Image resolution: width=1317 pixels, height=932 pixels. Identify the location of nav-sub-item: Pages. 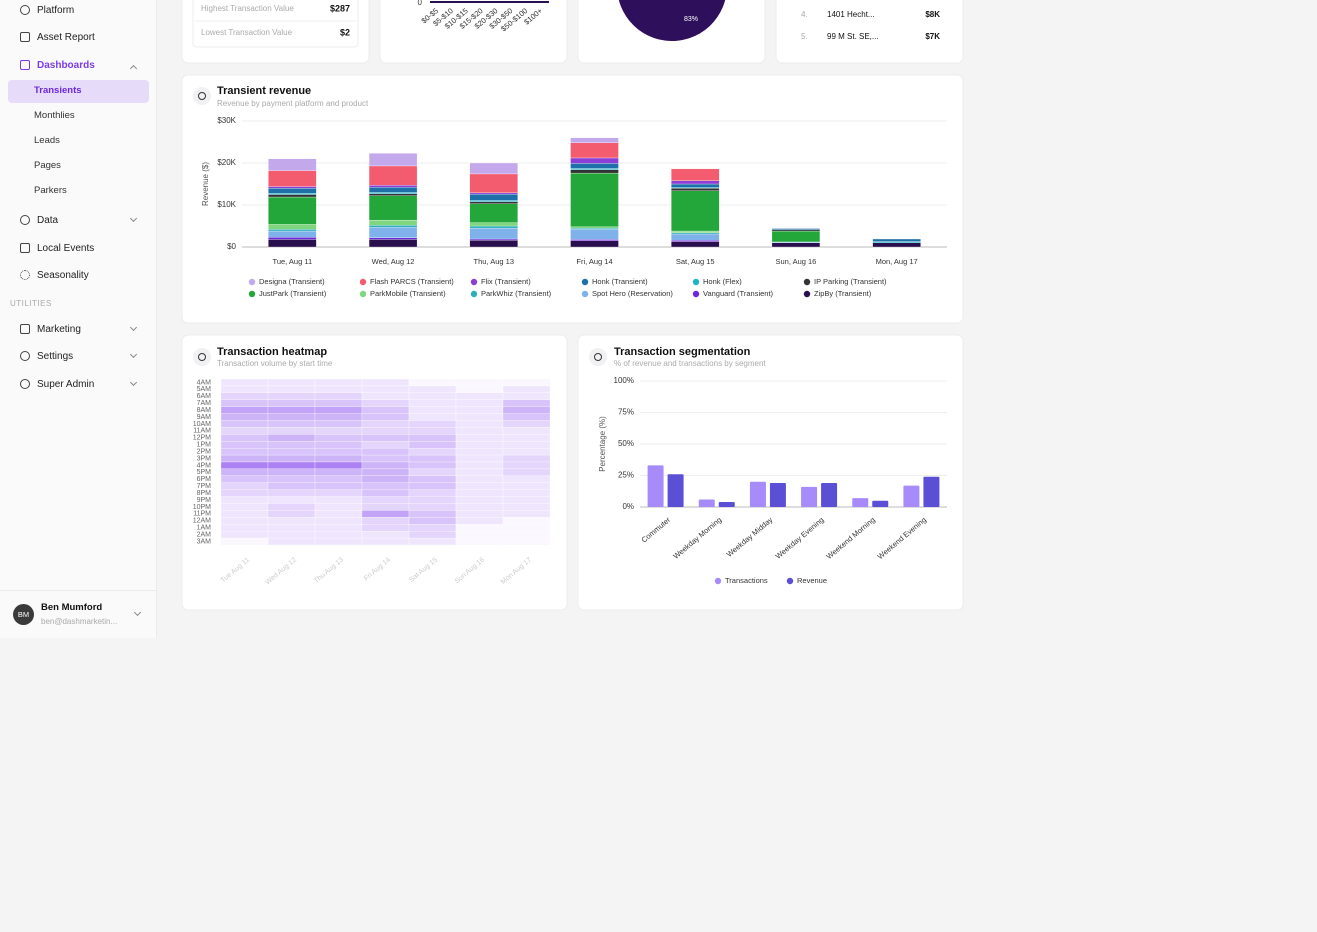
(47, 165).